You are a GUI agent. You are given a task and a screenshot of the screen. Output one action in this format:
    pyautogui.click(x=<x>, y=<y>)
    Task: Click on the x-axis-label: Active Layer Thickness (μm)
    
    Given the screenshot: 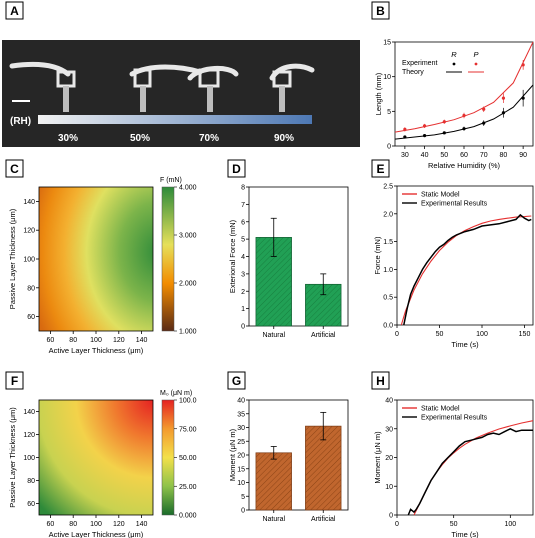 What is the action you would take?
    pyautogui.click(x=96, y=350)
    